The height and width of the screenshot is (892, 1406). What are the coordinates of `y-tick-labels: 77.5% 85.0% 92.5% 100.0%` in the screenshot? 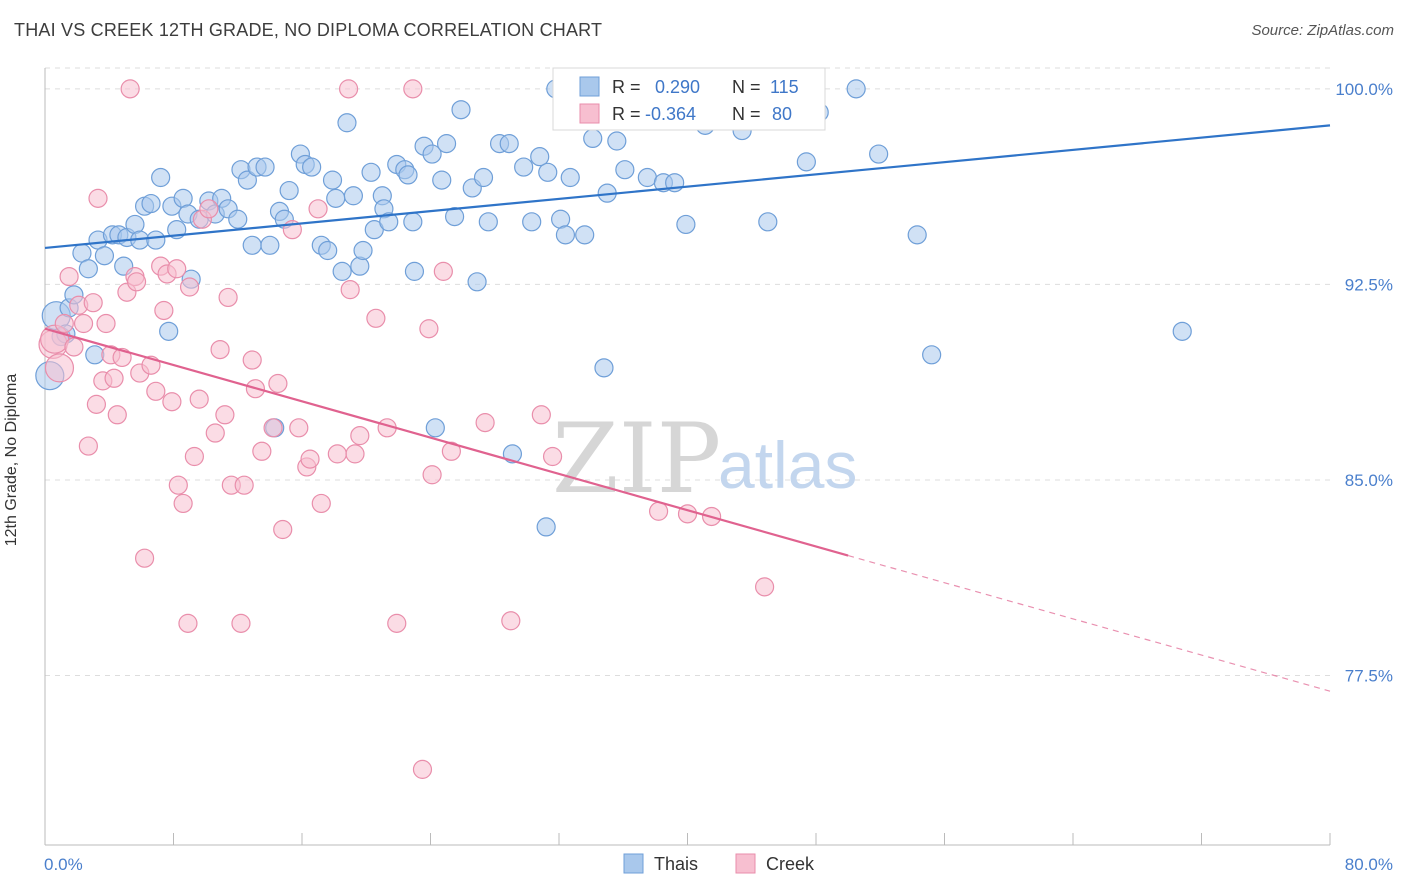 It's located at (1364, 383).